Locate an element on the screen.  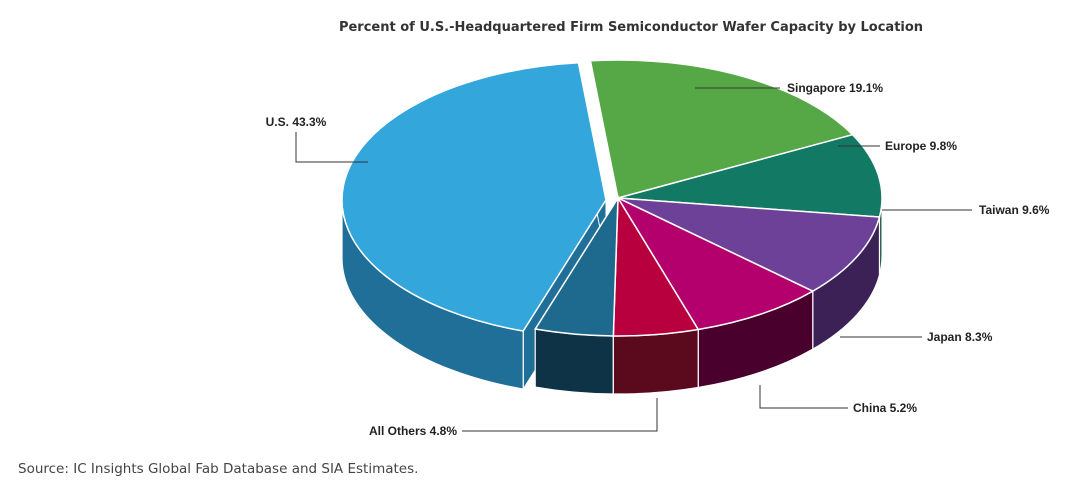
leader-line-china is located at coordinates (803, 397).